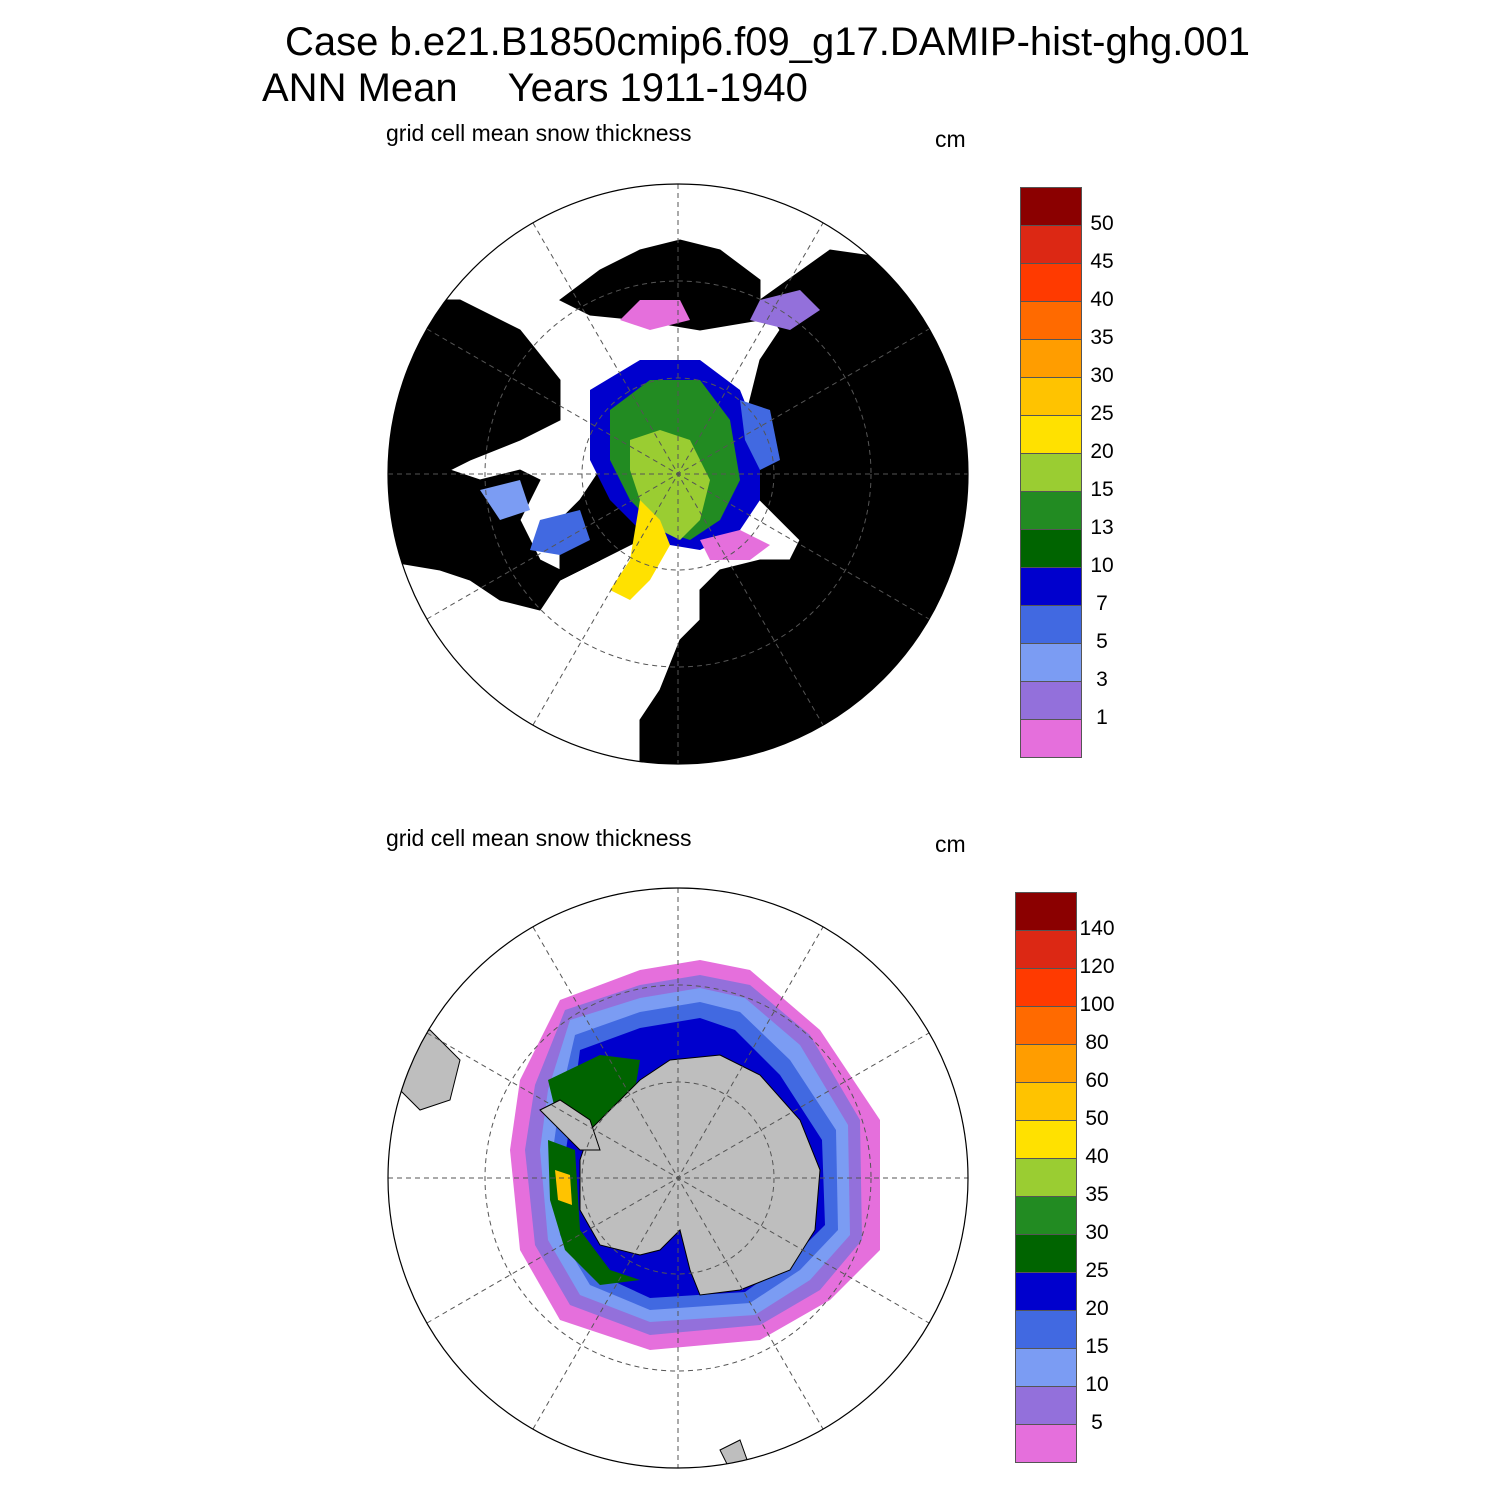 This screenshot has height=1500, width=1500. I want to click on south-colorbar-tick-label: 30, so click(1097, 1232).